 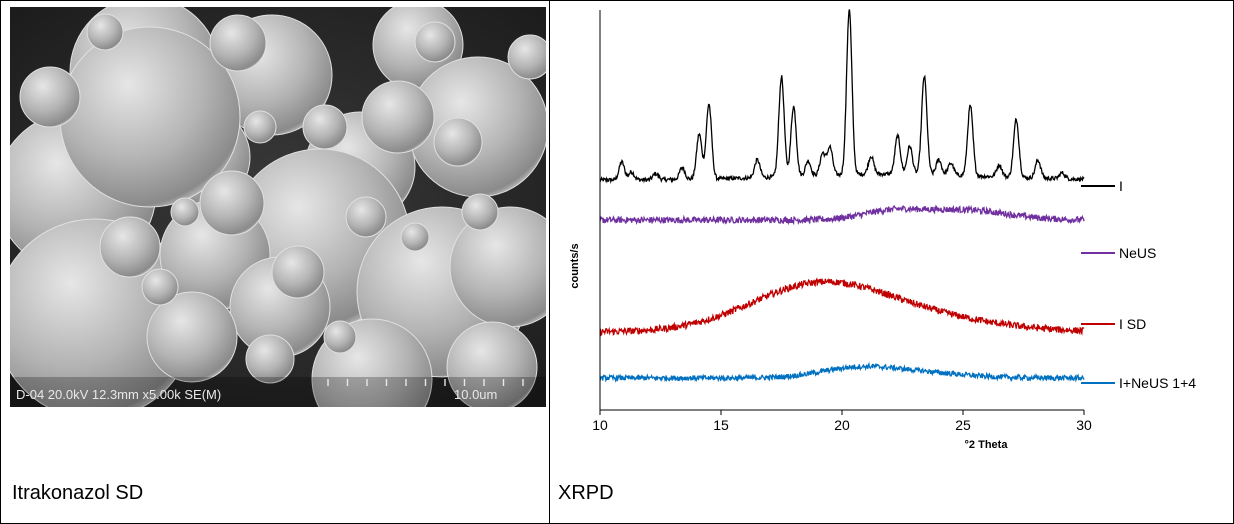 What do you see at coordinates (721, 425) in the screenshot?
I see `x-tick-label: 15` at bounding box center [721, 425].